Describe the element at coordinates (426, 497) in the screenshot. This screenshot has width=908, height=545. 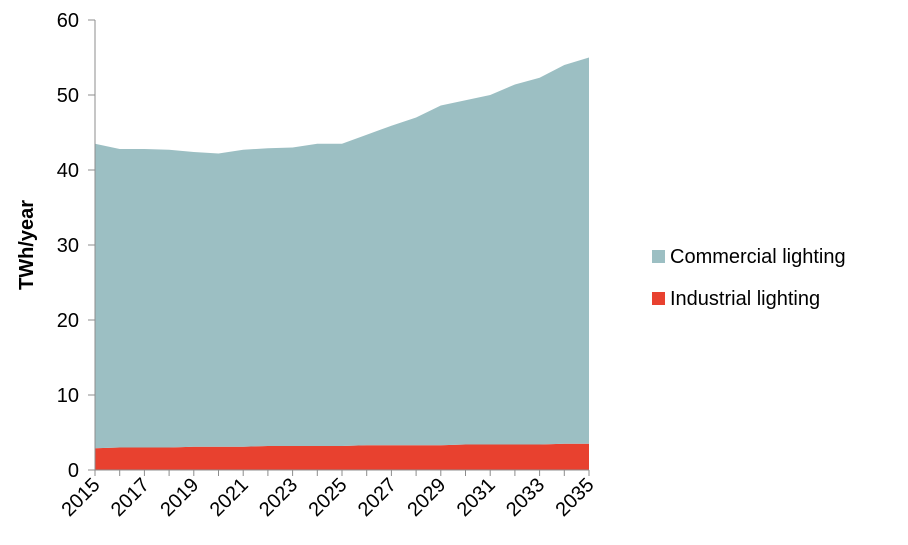
I see `x-tick-label: 2029` at that location.